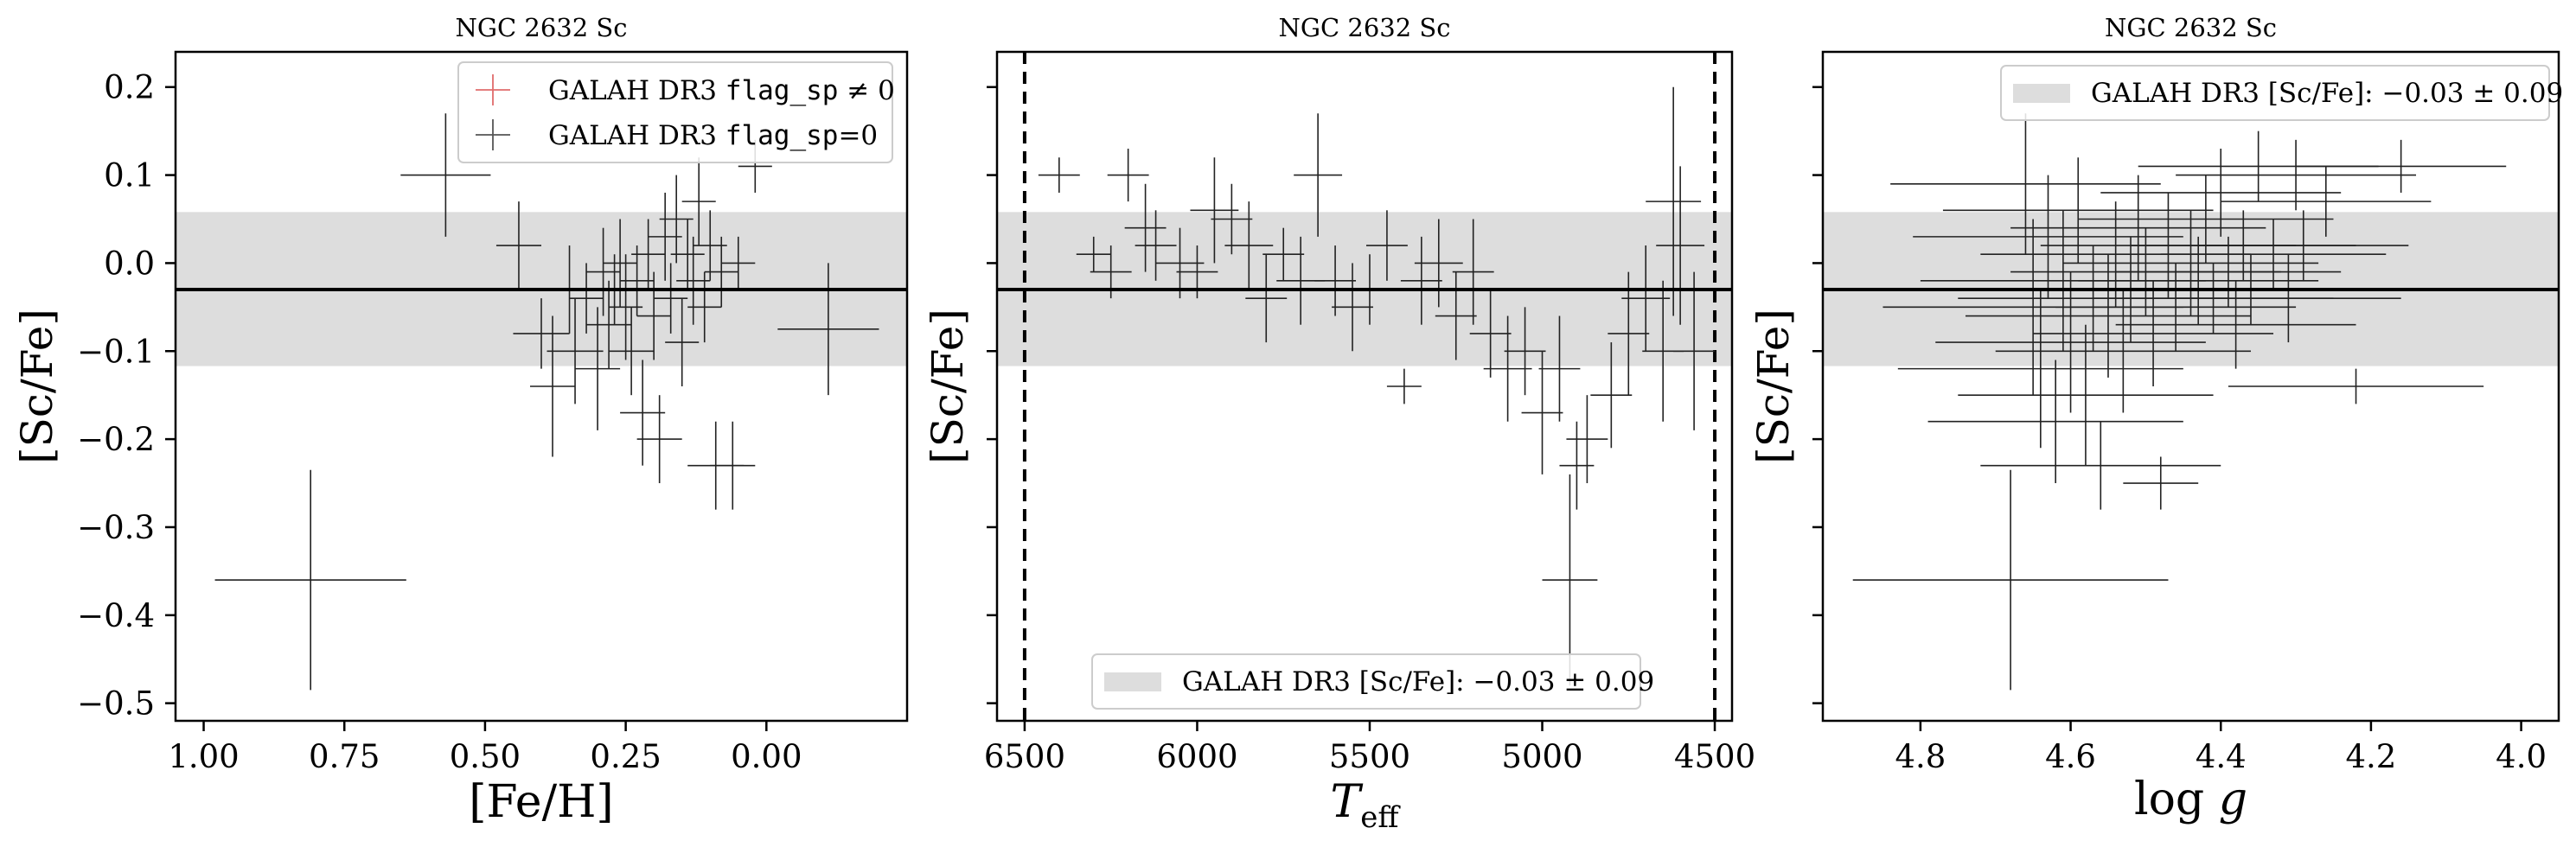  What do you see at coordinates (204, 756) in the screenshot?
I see `x-tick-label: 1.00` at bounding box center [204, 756].